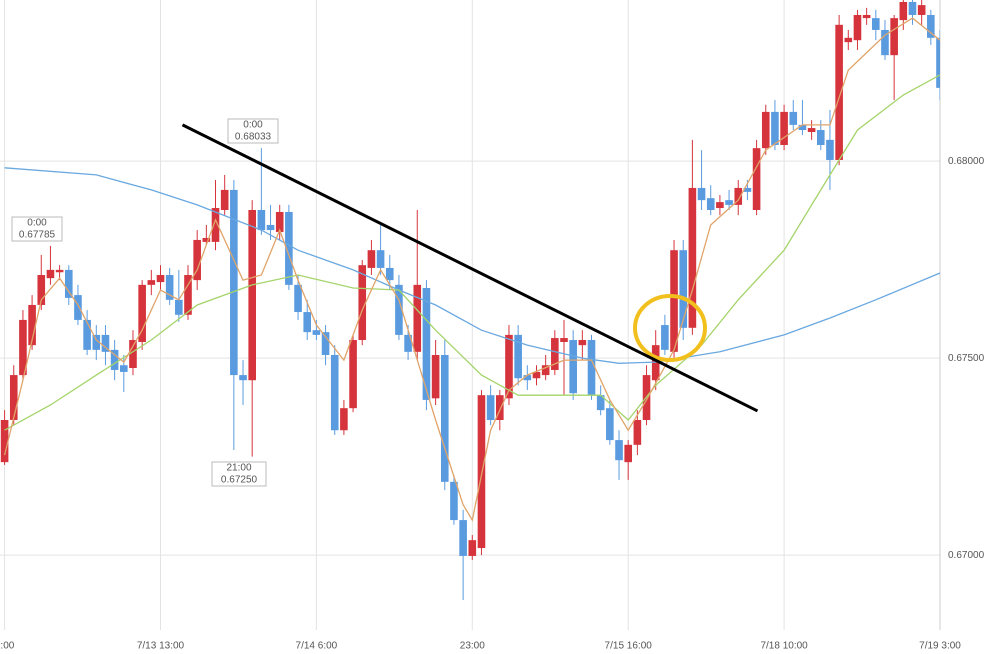 Image resolution: width=1000 pixels, height=654 pixels. What do you see at coordinates (472, 646) in the screenshot?
I see `x-tick-label: 23:00` at bounding box center [472, 646].